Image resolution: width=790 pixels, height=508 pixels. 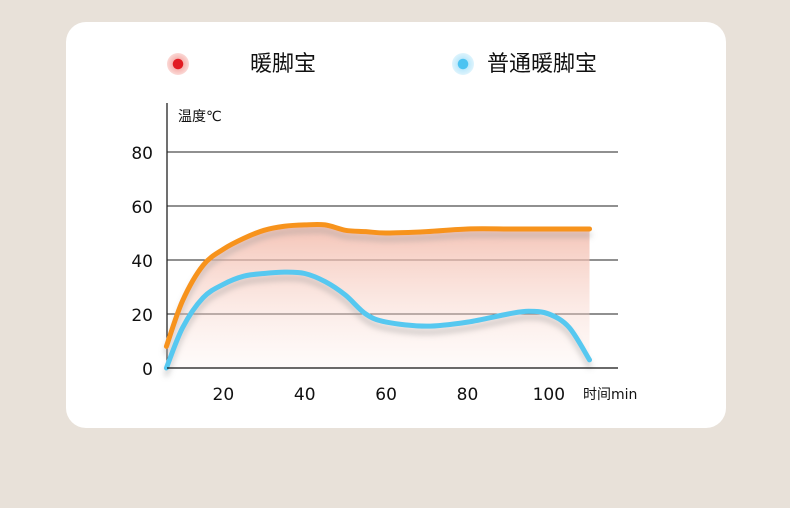 I want to click on x-tick-label: 80, so click(x=468, y=395).